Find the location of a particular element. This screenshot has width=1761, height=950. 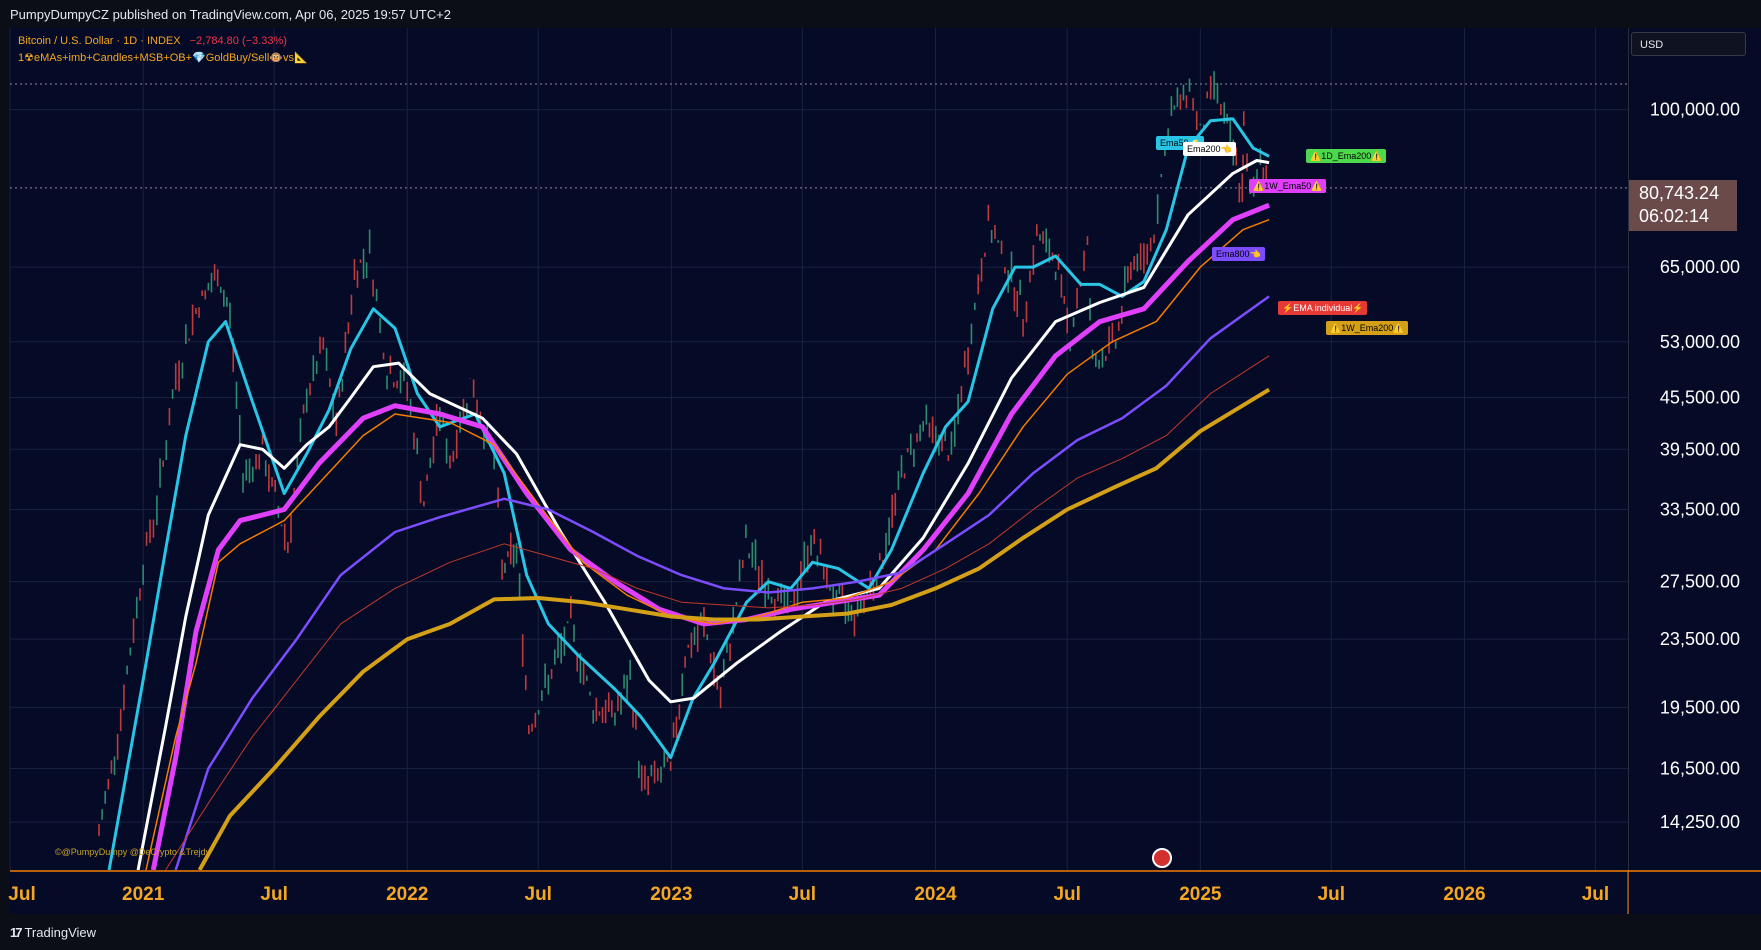

author-credit: ©@PumpyDumpy @DeCrypto &Trejdy is located at coordinates (133, 852).